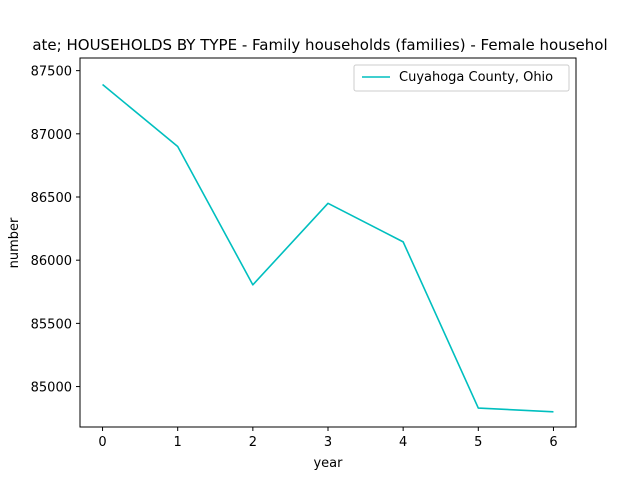  What do you see at coordinates (51, 261) in the screenshot?
I see `y-tick-label: 86000` at bounding box center [51, 261].